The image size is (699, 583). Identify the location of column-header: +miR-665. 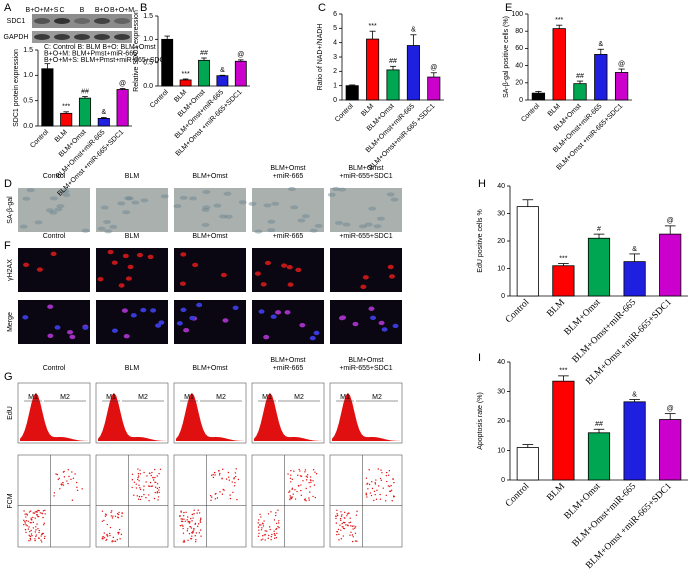
(288, 368).